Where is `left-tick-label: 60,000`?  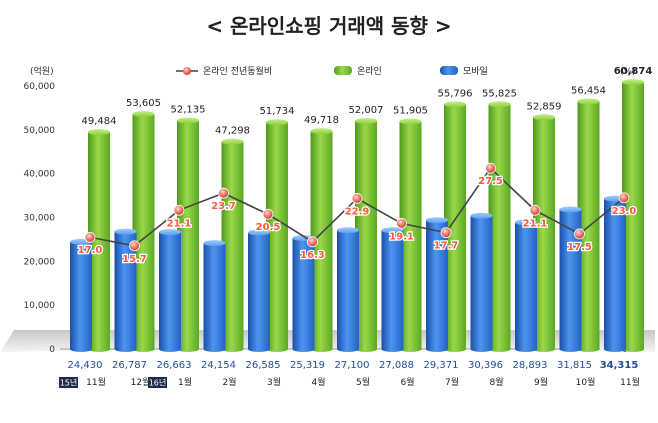 left-tick-label: 60,000 is located at coordinates (40, 87).